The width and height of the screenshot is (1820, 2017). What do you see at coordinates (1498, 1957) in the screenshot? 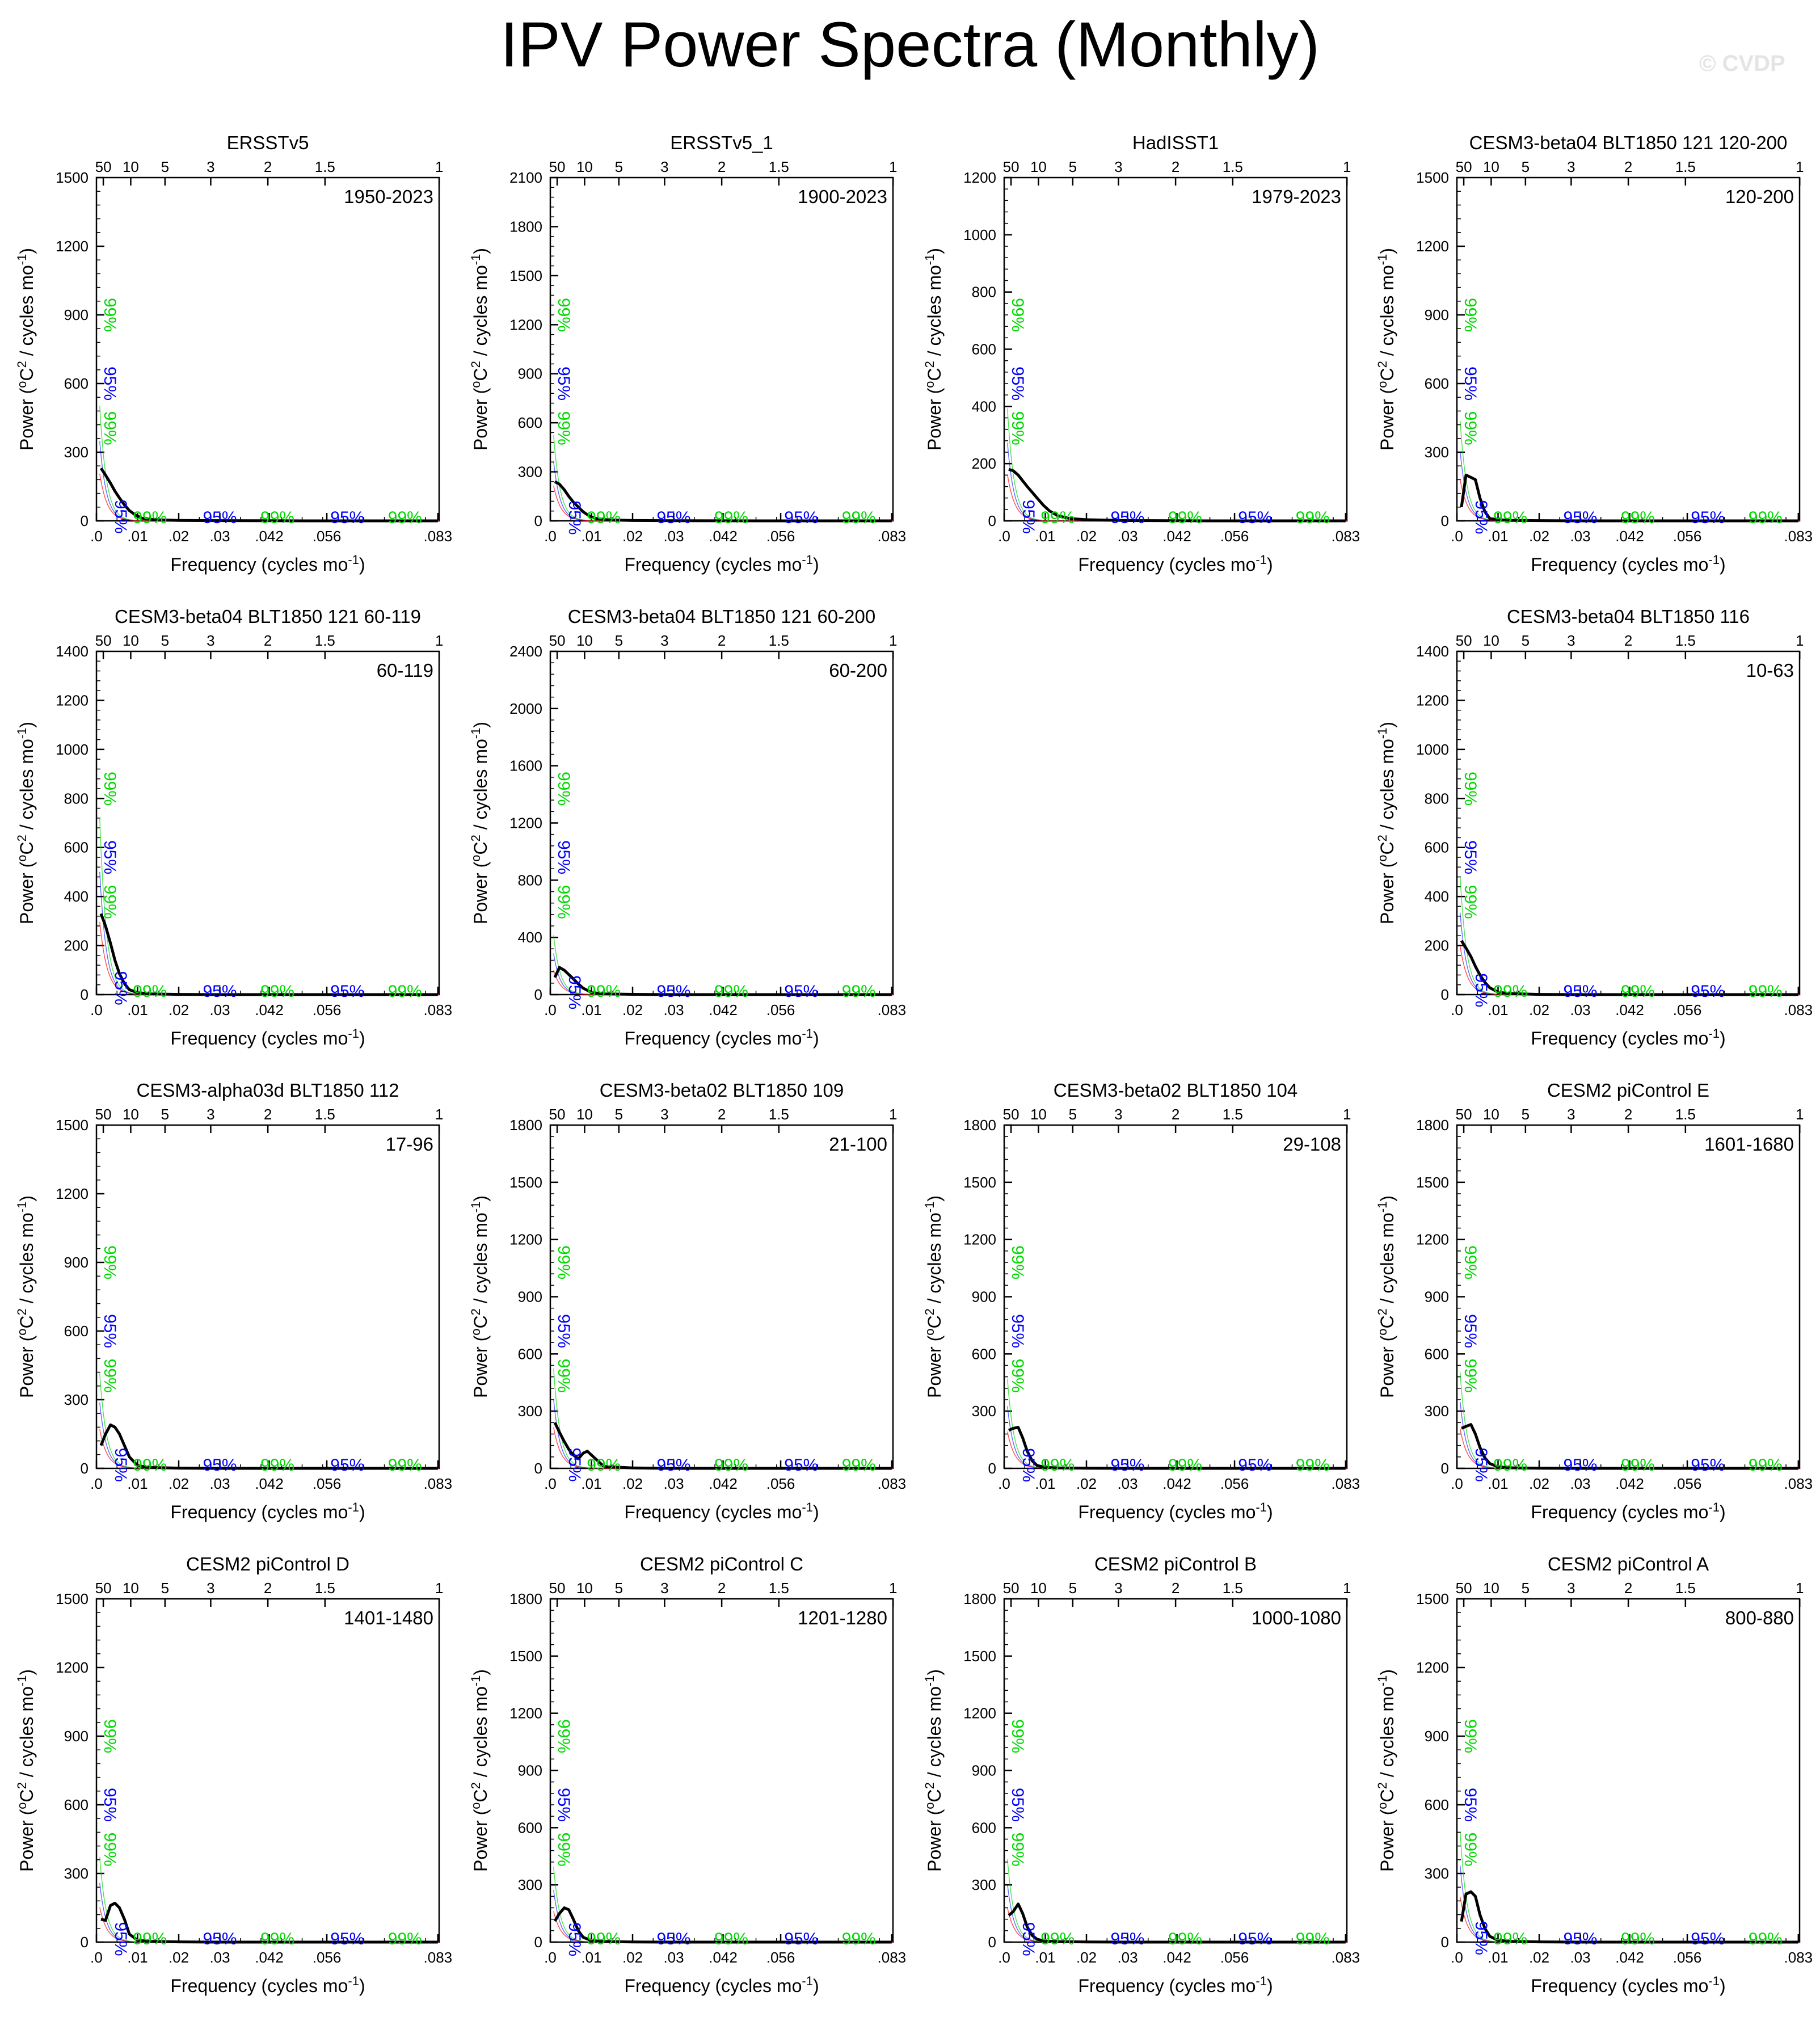
I see `x-tick-label: .01` at bounding box center [1498, 1957].